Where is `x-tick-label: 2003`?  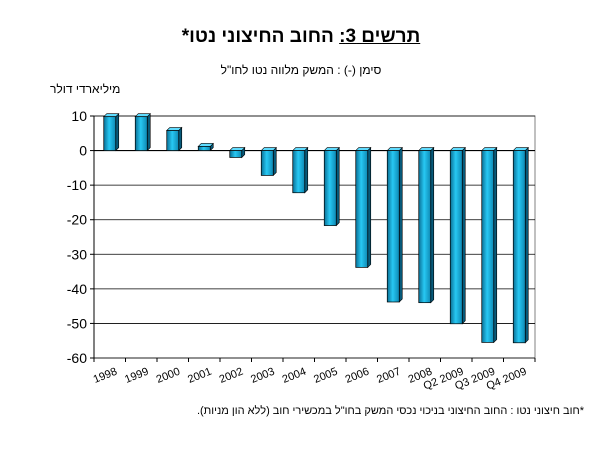
x-tick-label: 2003 is located at coordinates (262, 376).